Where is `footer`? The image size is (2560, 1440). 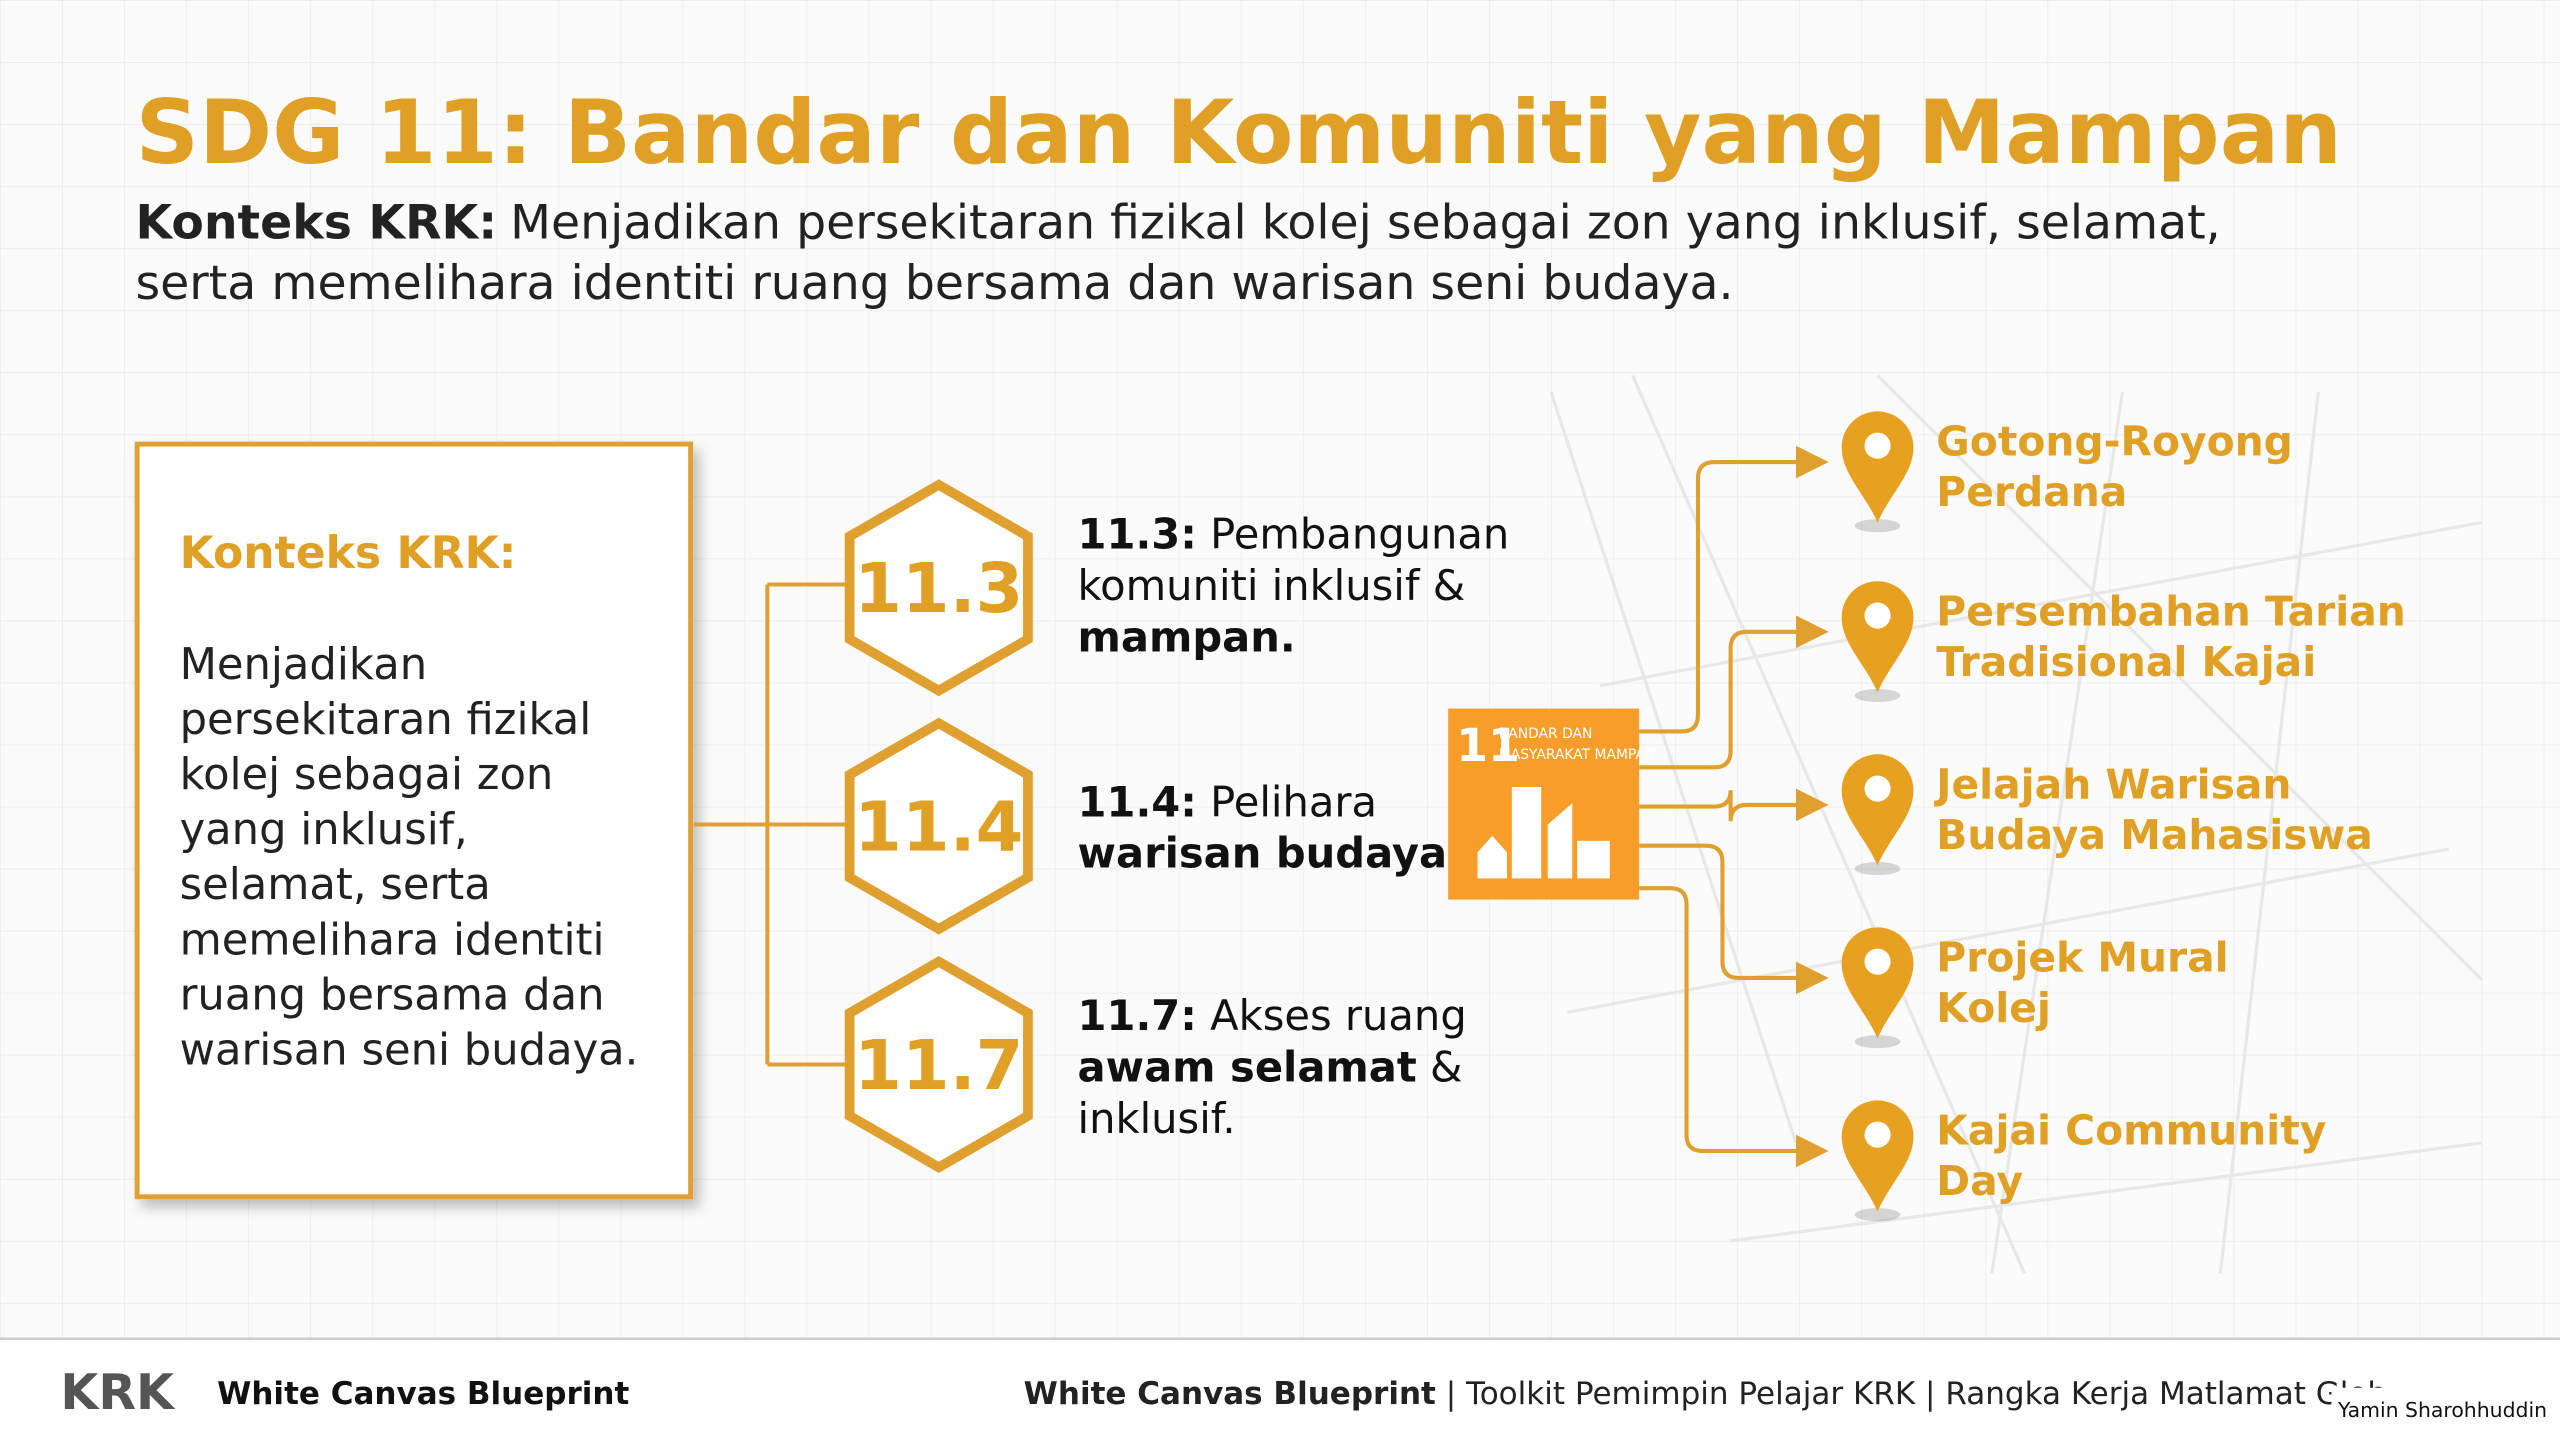 footer is located at coordinates (1280, 1389).